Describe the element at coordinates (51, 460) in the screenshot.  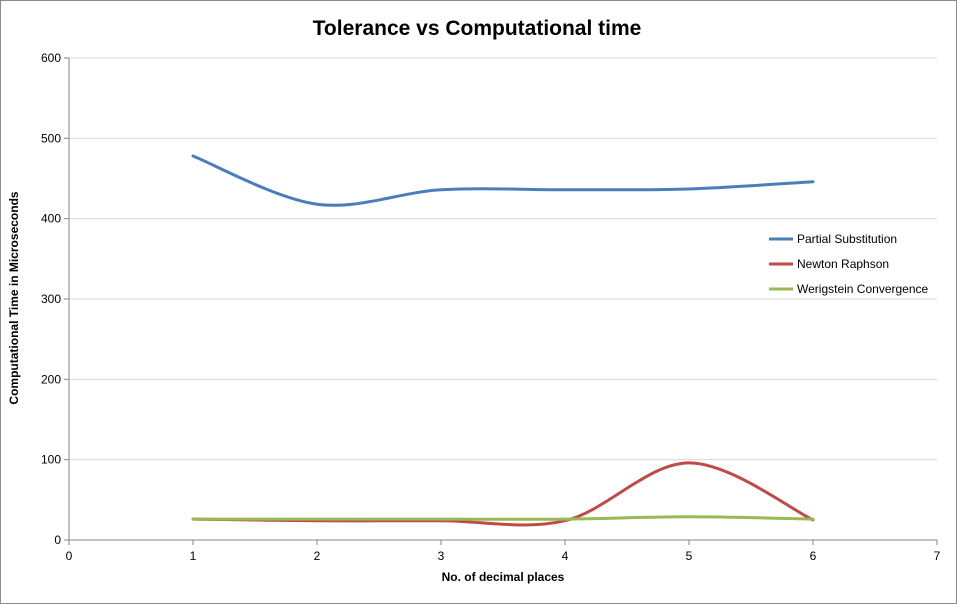
I see `y-tick-label: 100` at that location.